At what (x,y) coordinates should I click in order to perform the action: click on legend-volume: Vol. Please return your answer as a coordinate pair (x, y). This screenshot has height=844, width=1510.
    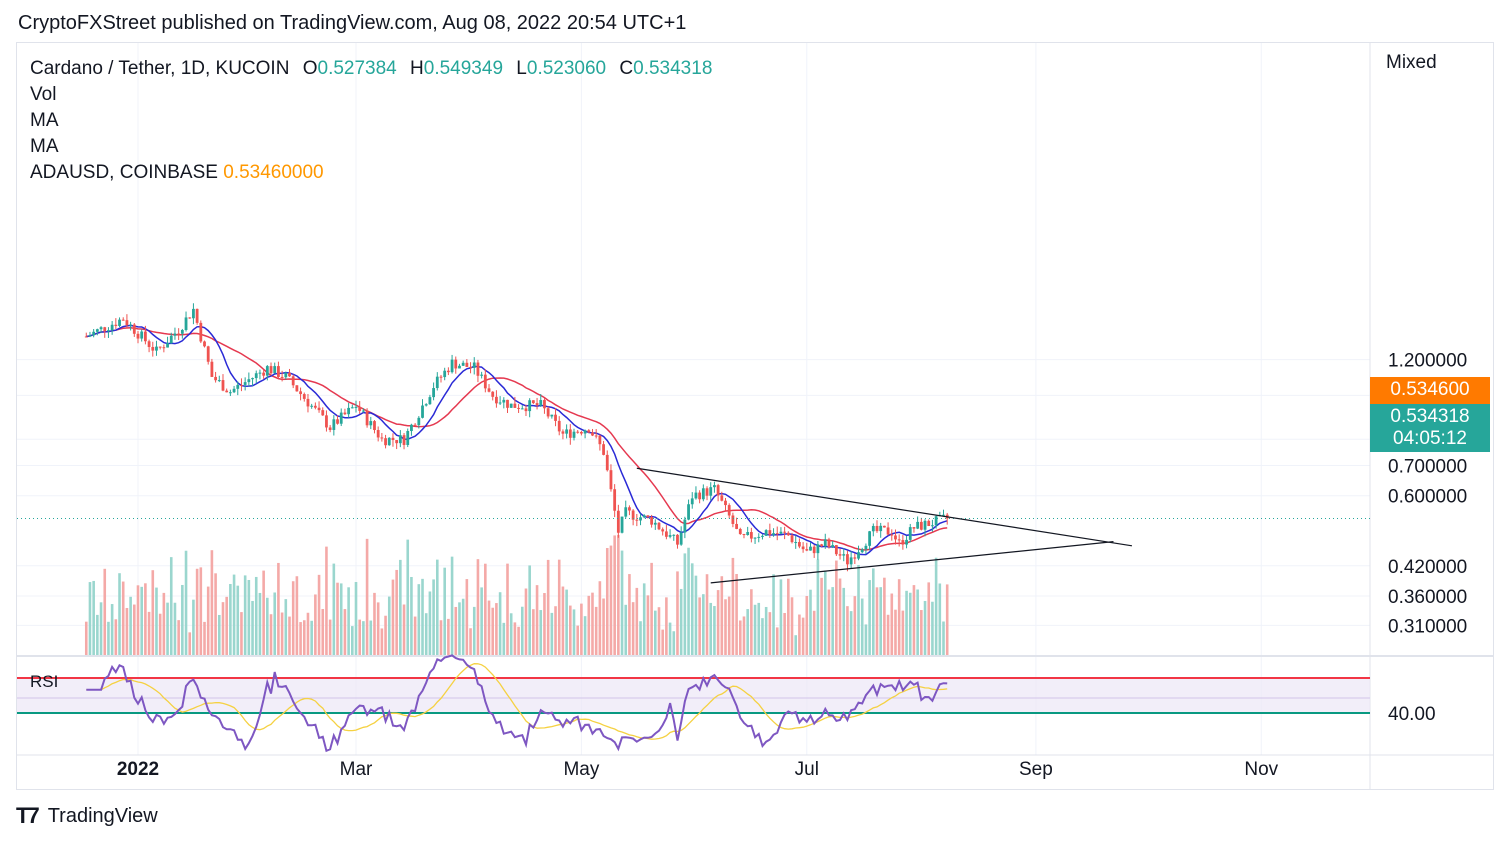
    Looking at the image, I should click on (43, 94).